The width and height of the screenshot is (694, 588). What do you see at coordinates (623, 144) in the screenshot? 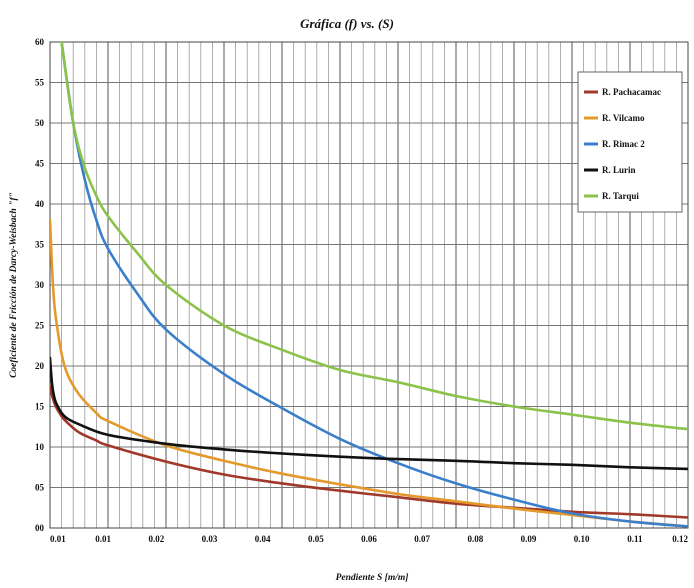
I see `legend-label-r-rimac-2: R. Rimac 2` at bounding box center [623, 144].